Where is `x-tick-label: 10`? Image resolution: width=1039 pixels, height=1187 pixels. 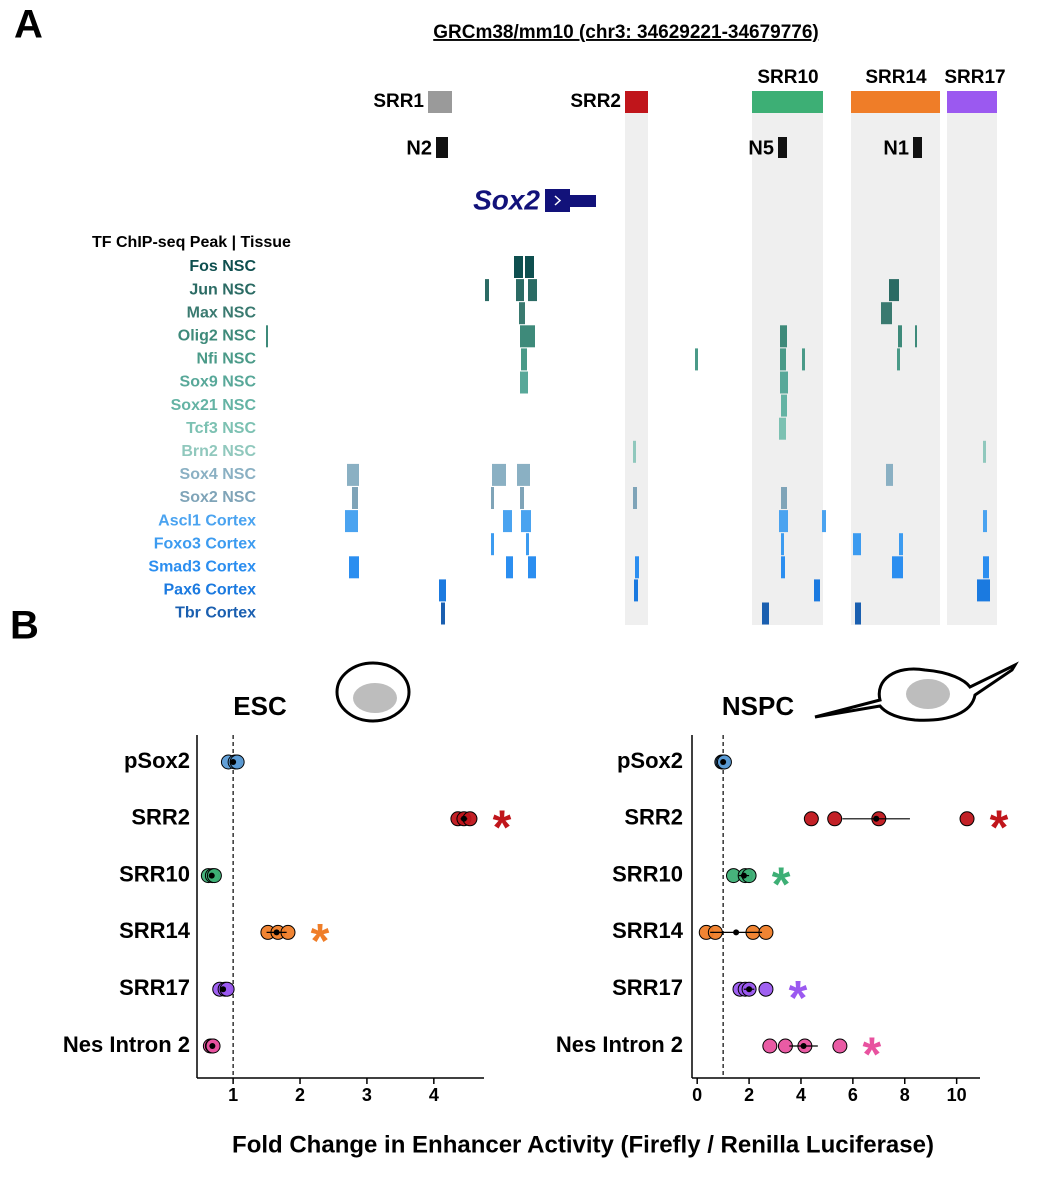 x-tick-label: 10 is located at coordinates (957, 1095).